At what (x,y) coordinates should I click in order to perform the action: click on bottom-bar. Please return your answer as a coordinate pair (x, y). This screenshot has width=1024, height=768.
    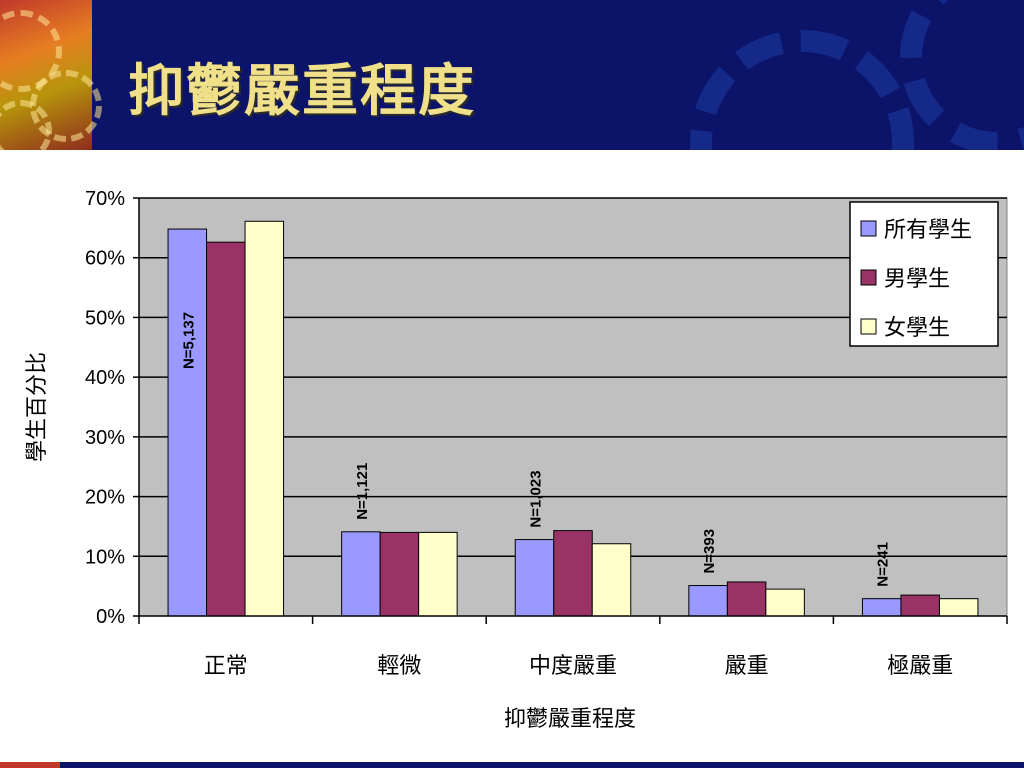
    Looking at the image, I should click on (512, 765).